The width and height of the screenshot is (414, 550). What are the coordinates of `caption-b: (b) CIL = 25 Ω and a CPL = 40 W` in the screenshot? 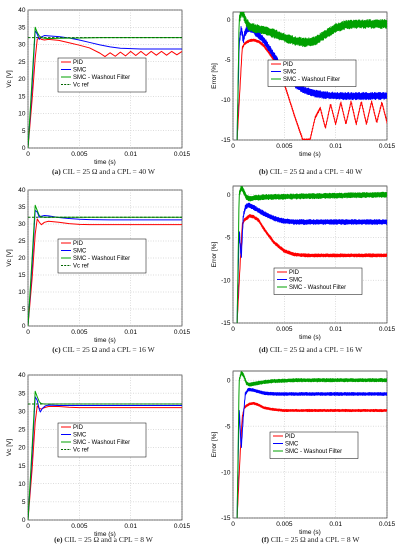 It's located at (310, 171).